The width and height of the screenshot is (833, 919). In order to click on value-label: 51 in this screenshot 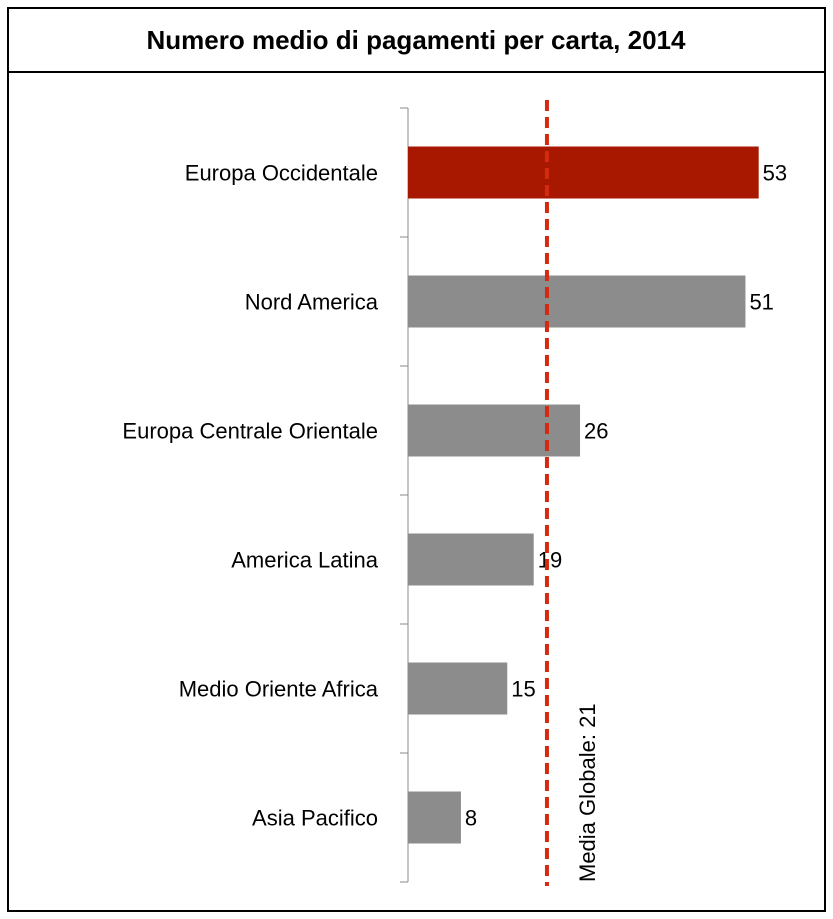, I will do `click(761, 301)`.